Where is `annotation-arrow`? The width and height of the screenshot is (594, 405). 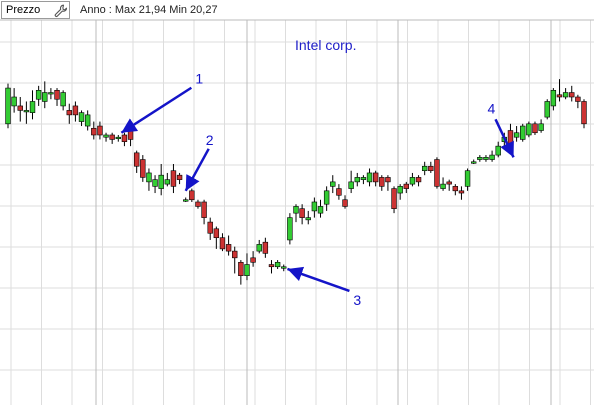 annotation-arrow is located at coordinates (318, 279).